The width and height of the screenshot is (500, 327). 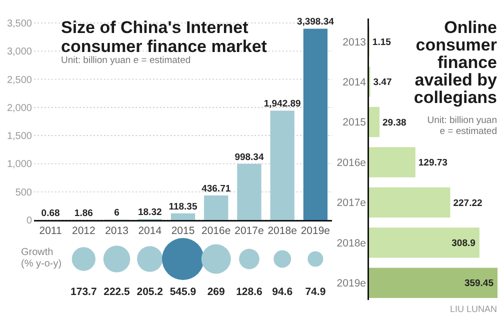 What do you see at coordinates (41, 258) in the screenshot?
I see `text: Growth (% y-o-y)` at bounding box center [41, 258].